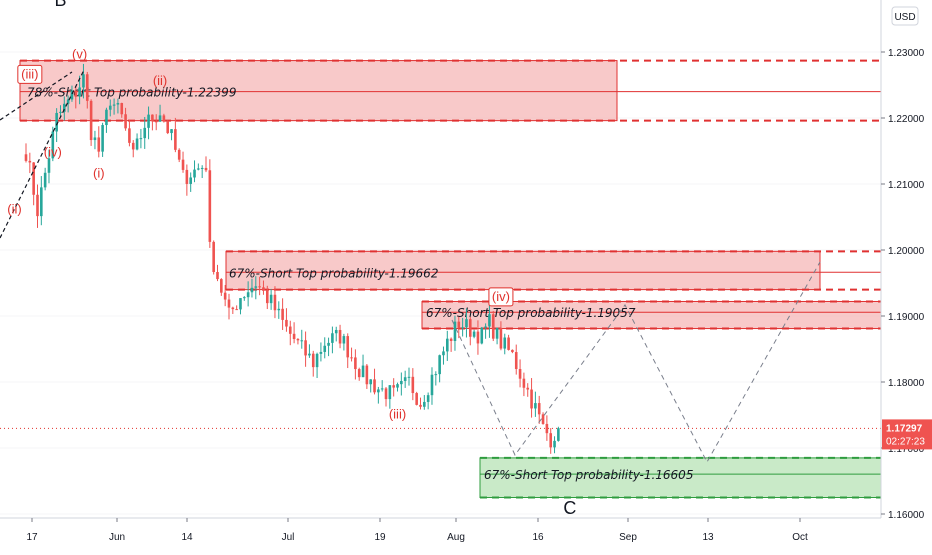  I want to click on x-tick-label: 17, so click(32, 537).